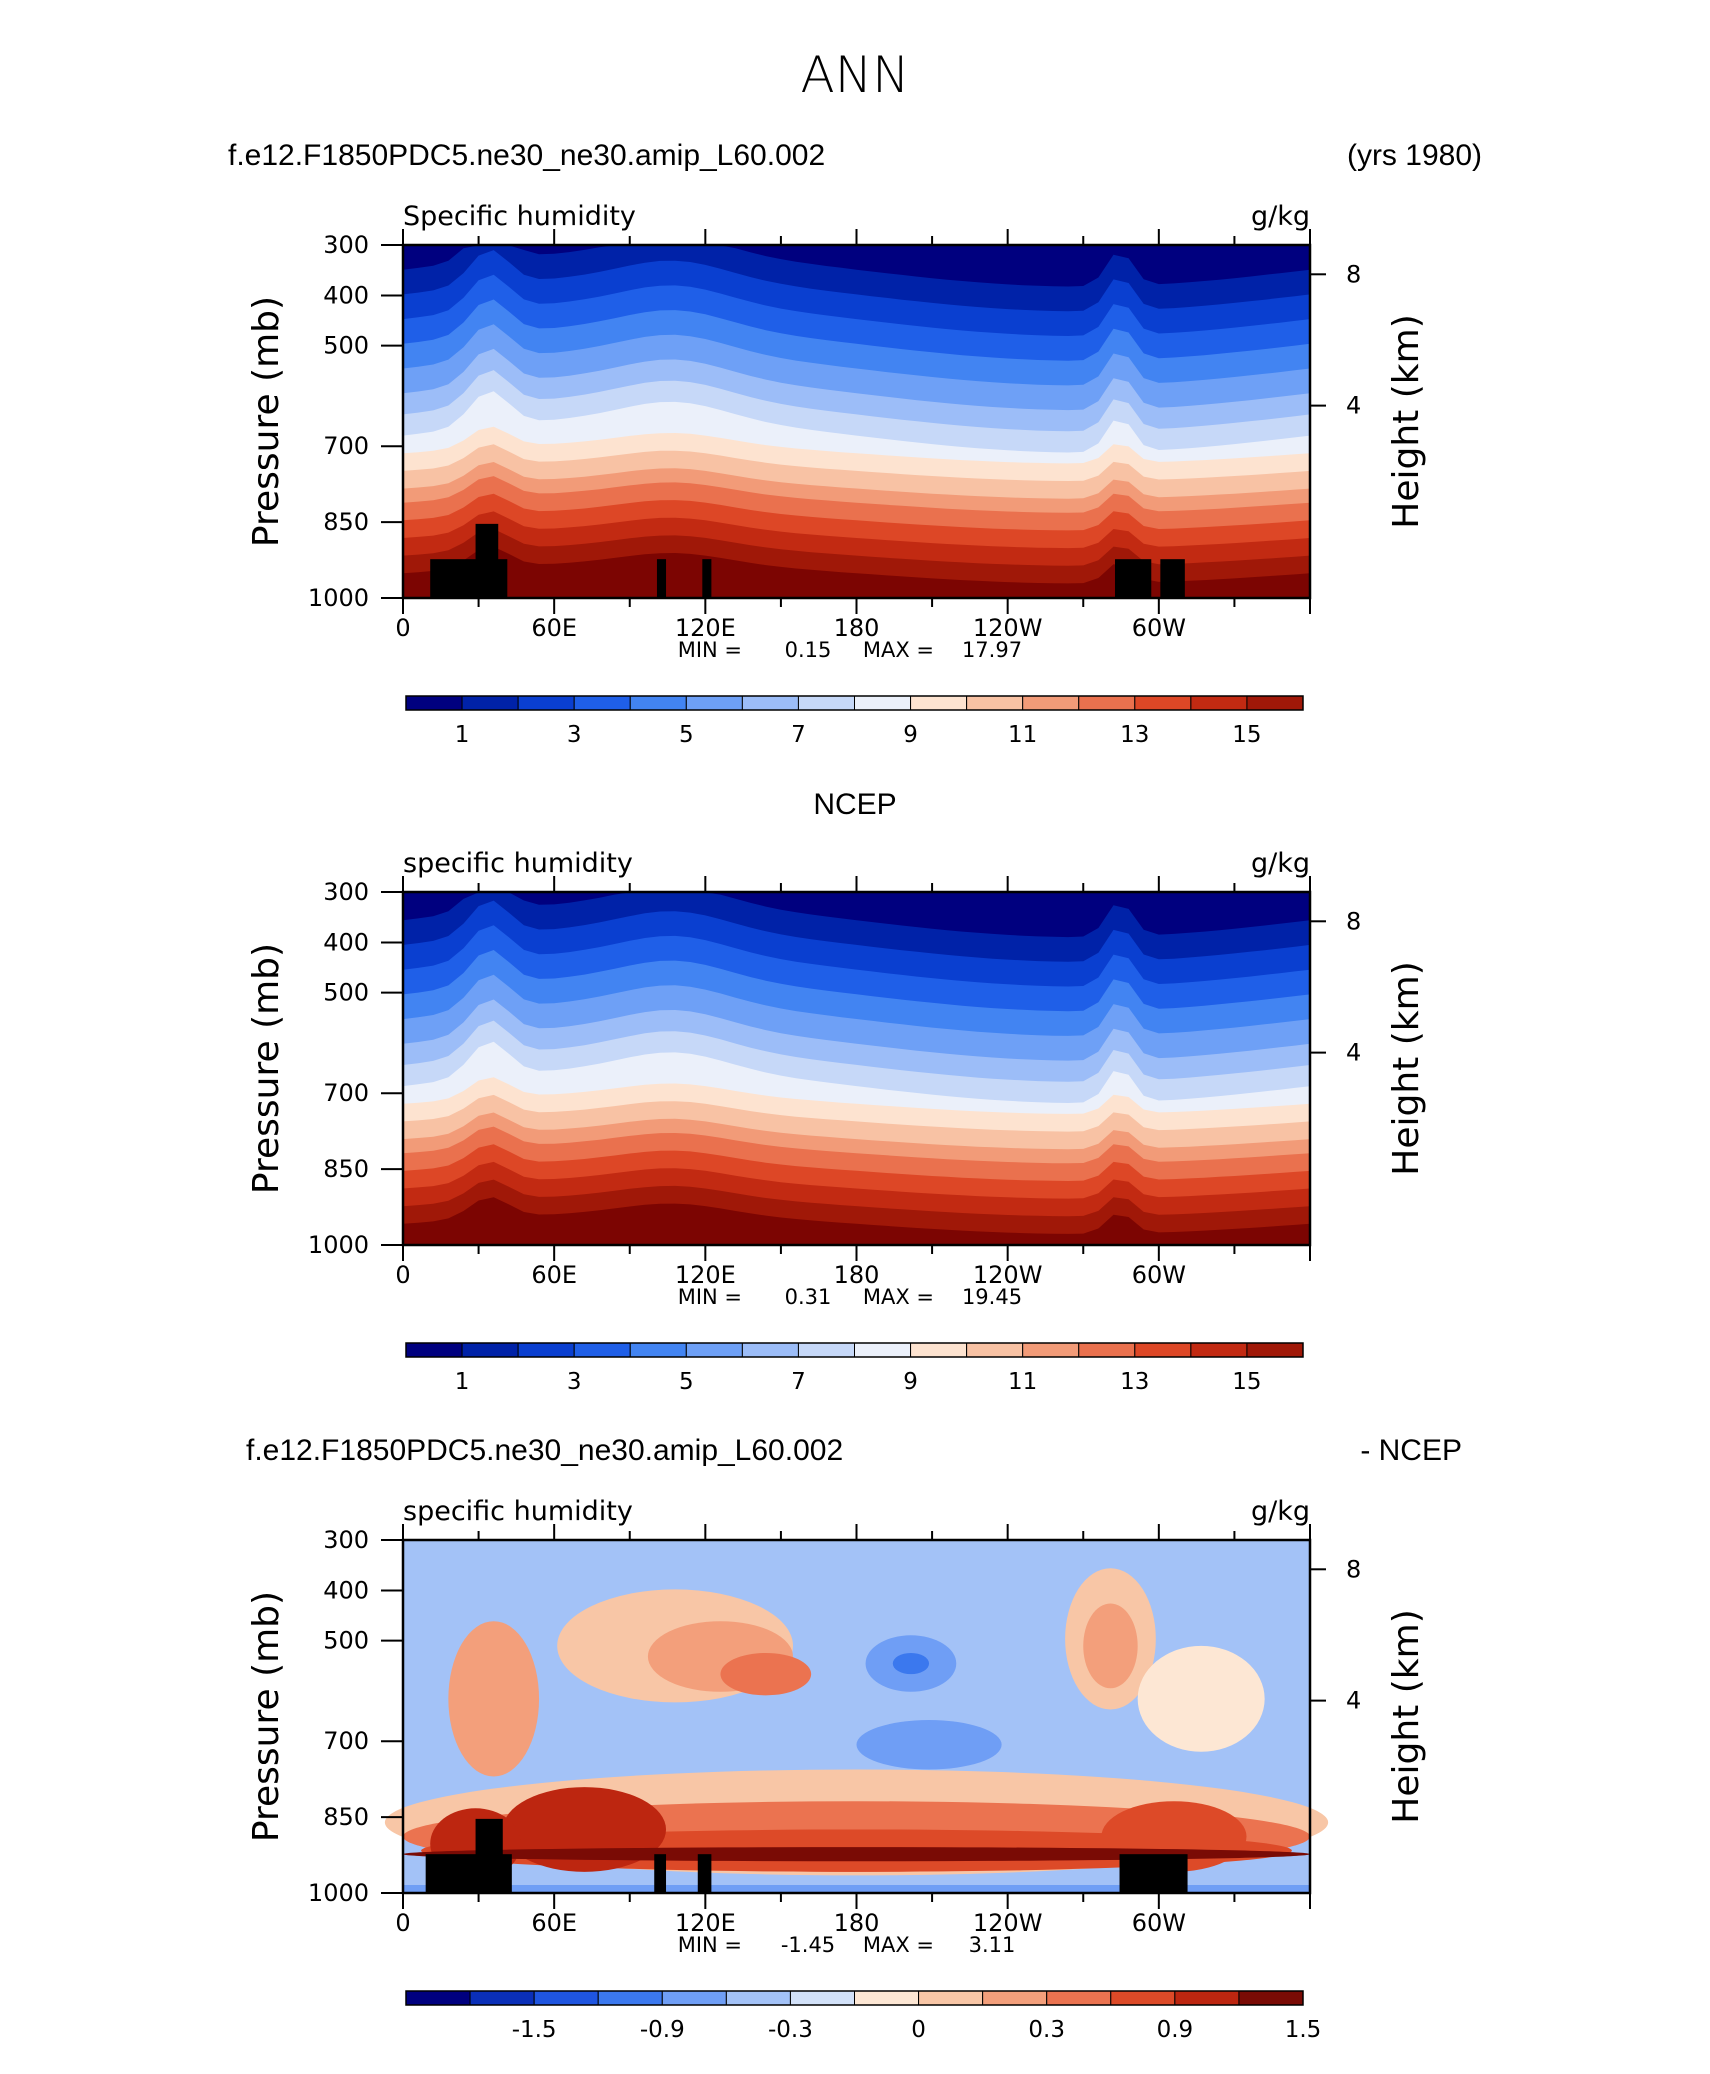  What do you see at coordinates (518, 1511) in the screenshot?
I see `subtitle: specific humidity` at bounding box center [518, 1511].